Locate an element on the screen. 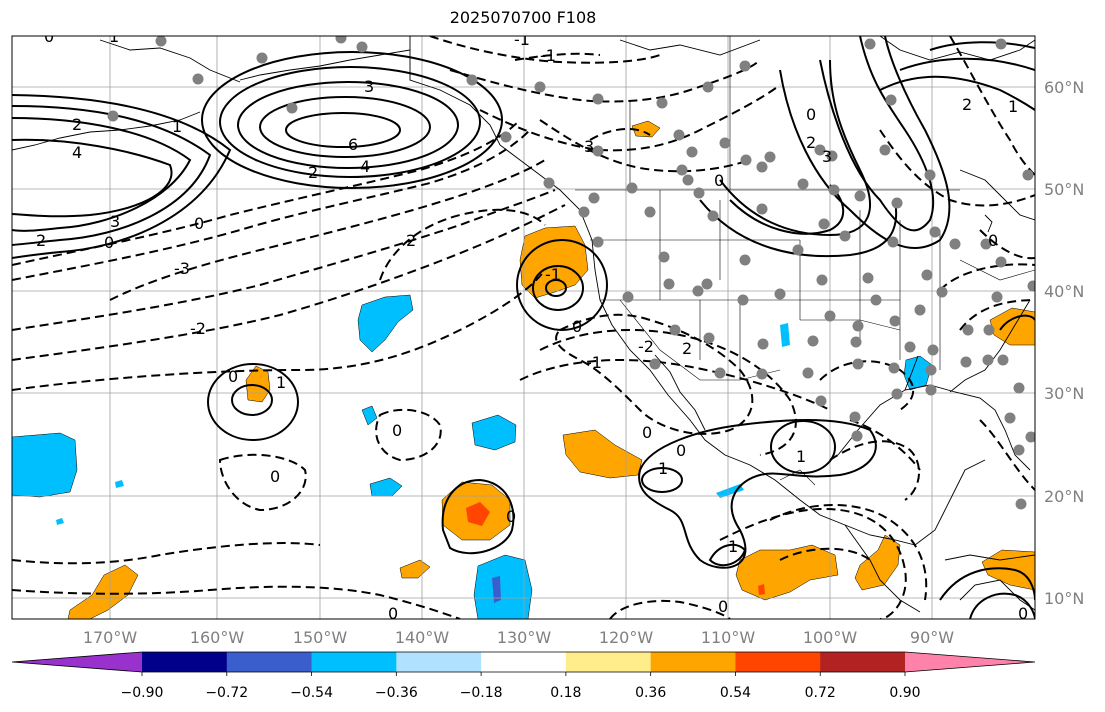 The width and height of the screenshot is (1105, 712). contour-label: -3 is located at coordinates (182, 268).